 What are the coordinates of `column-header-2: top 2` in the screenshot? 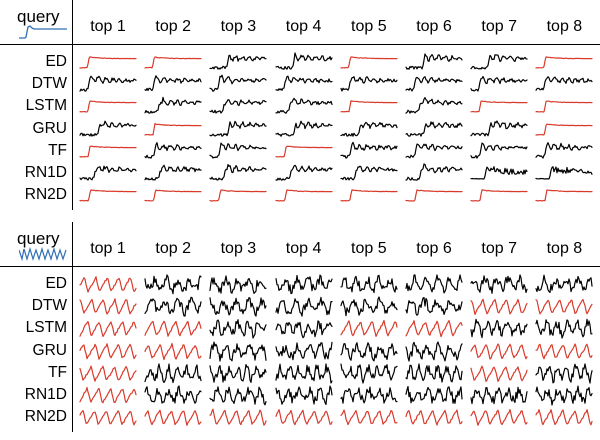 It's located at (173, 248).